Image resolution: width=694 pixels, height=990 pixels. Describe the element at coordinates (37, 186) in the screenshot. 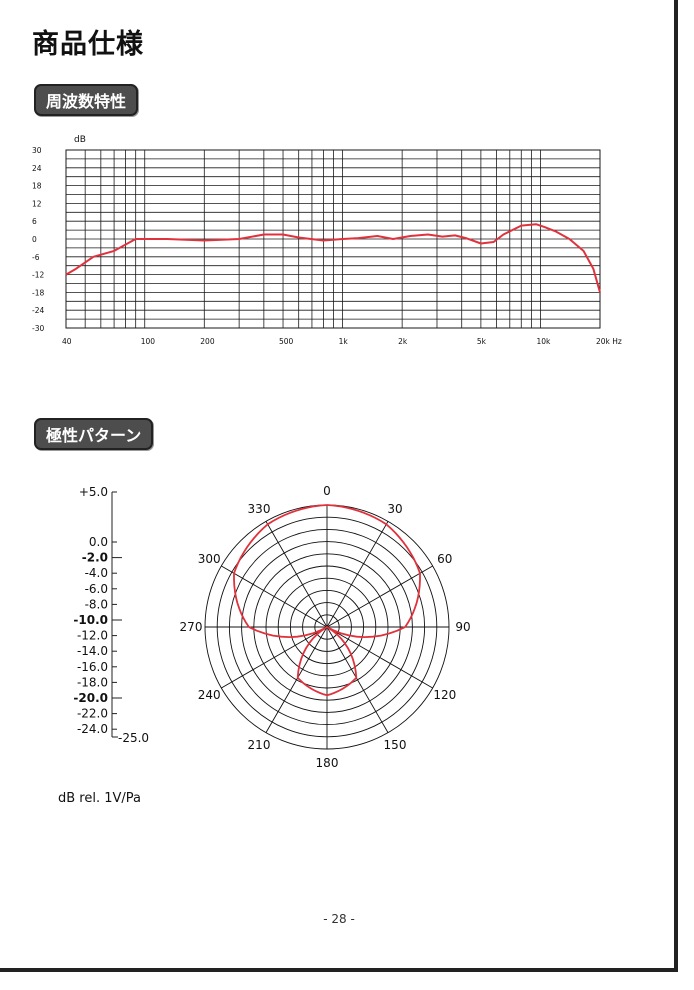

I see `y-tick-label: 18` at that location.